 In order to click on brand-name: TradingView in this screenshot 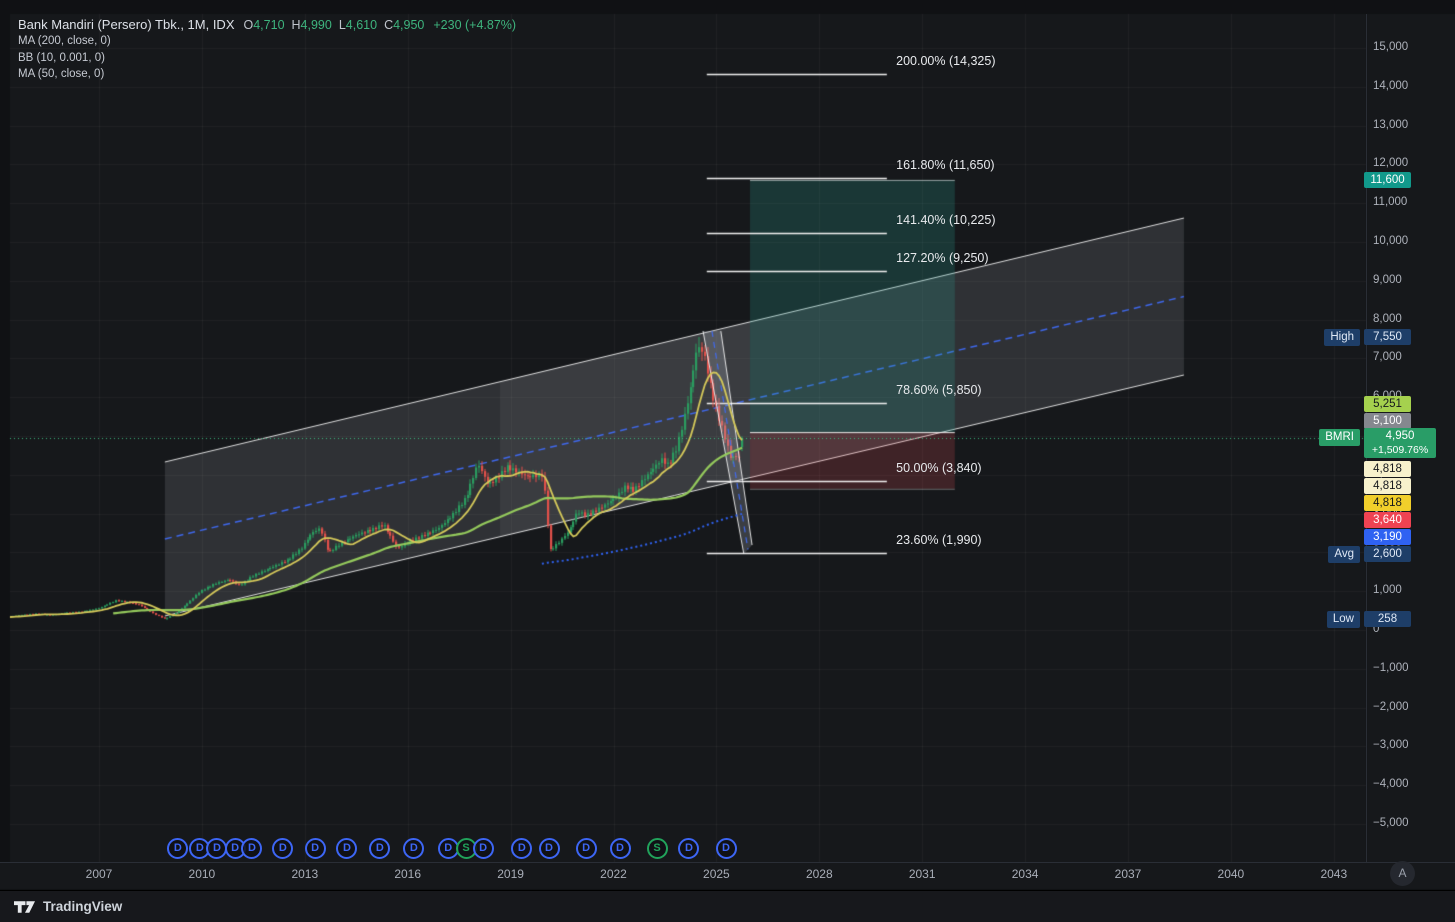, I will do `click(83, 906)`.